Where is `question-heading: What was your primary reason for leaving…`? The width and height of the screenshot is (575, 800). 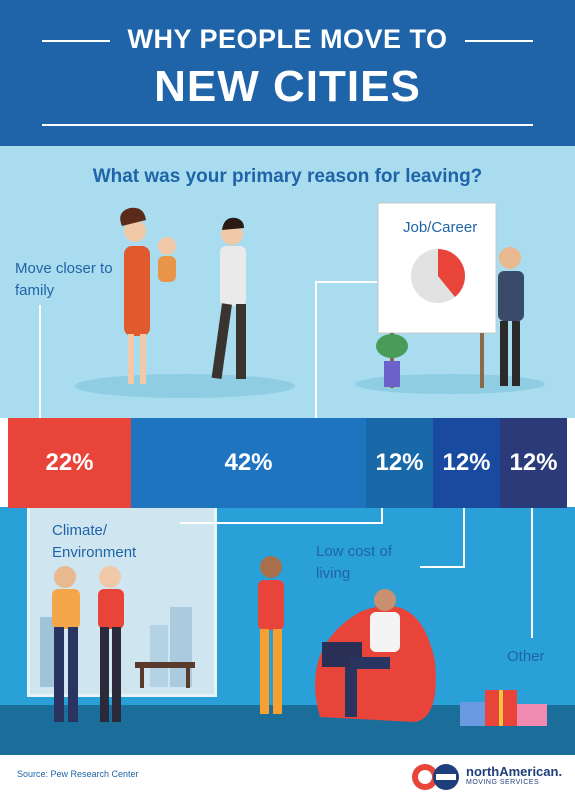 question-heading: What was your primary reason for leaving… is located at coordinates (287, 176).